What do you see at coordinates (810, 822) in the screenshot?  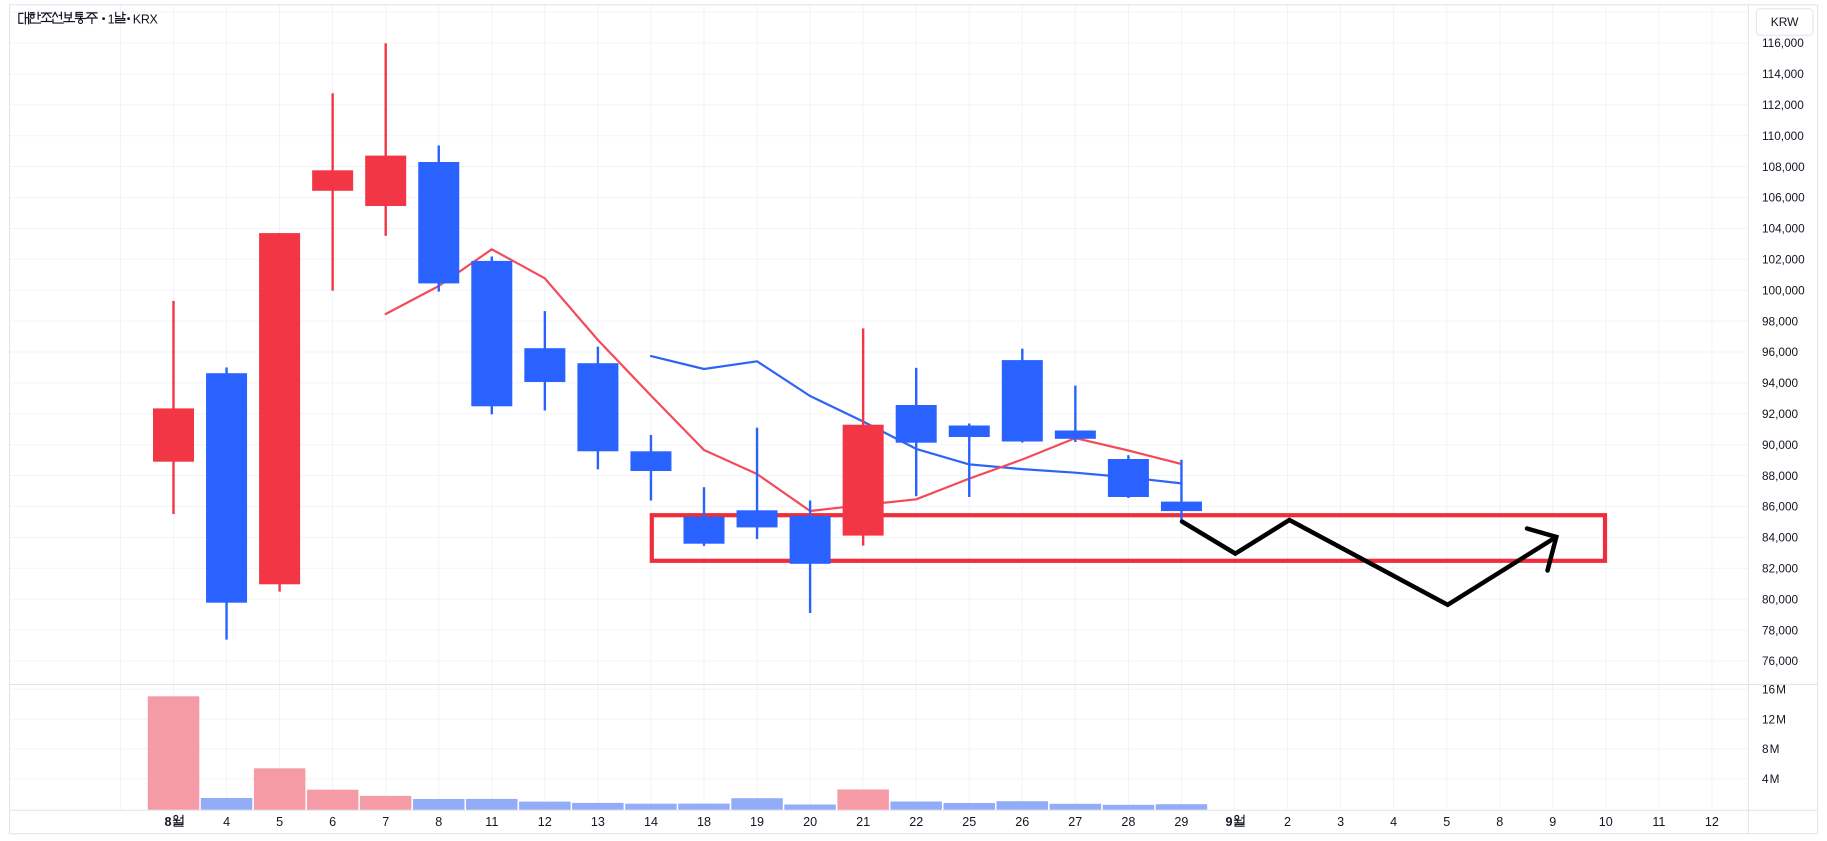 I see `svg-text: 20` at bounding box center [810, 822].